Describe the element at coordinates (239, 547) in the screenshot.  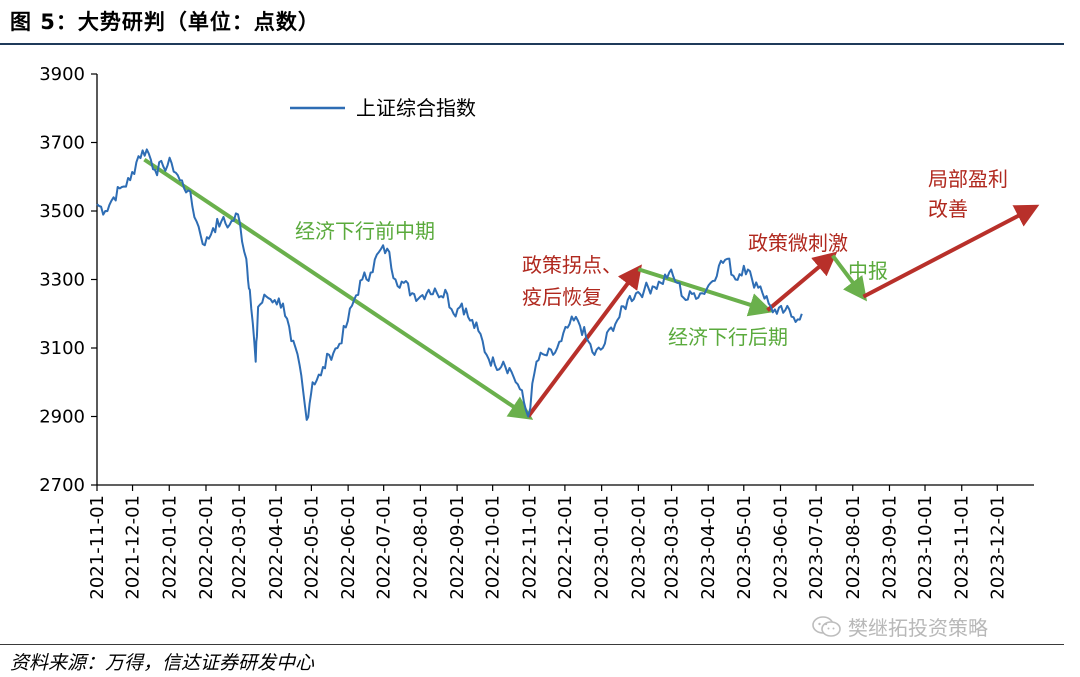
I see `x-tick-label: 2022-03-01` at that location.